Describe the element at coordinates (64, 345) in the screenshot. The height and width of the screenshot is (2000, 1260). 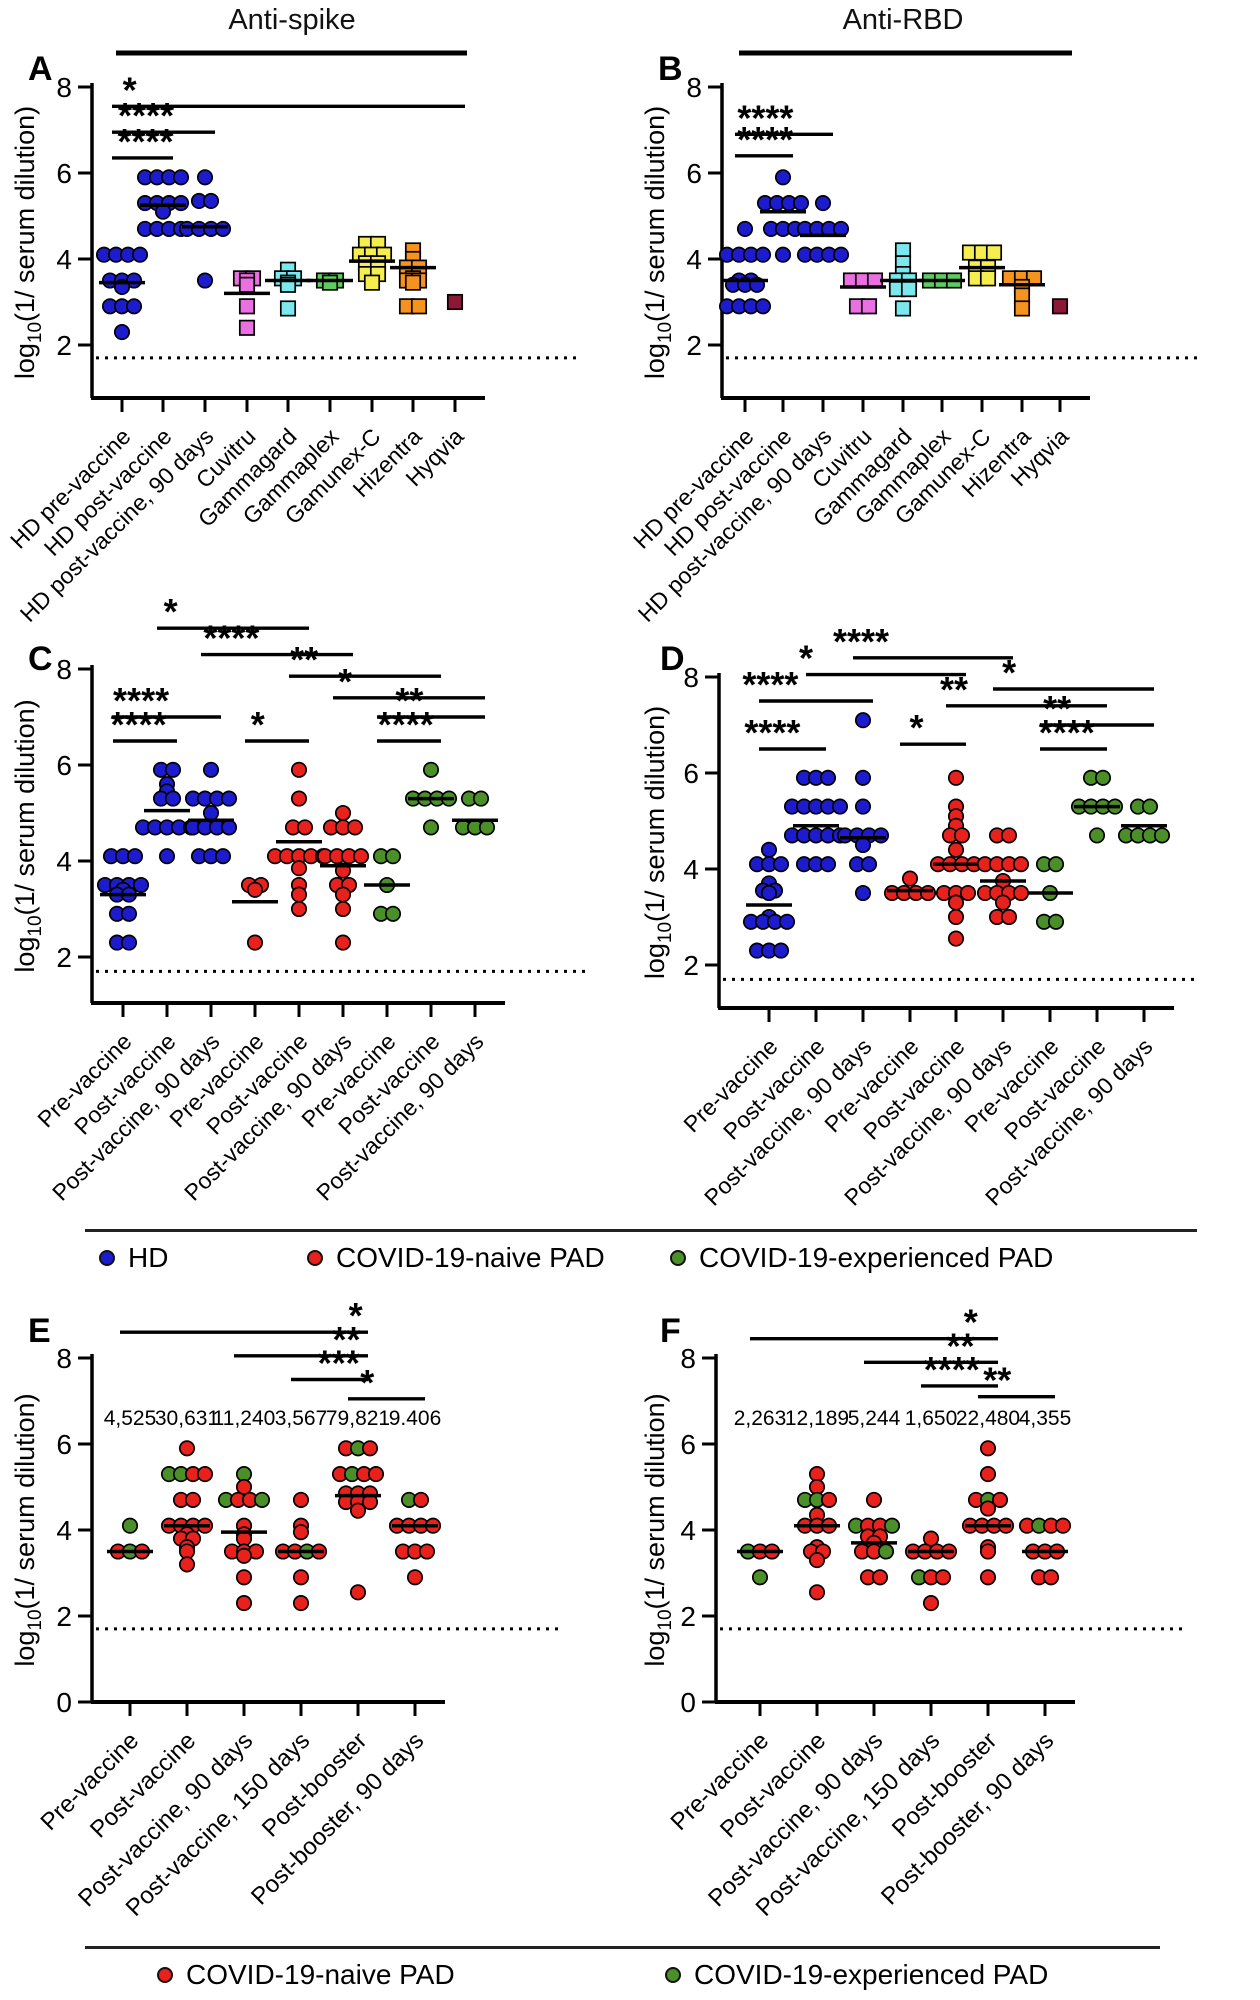
I see `y-tick-label: 2` at that location.